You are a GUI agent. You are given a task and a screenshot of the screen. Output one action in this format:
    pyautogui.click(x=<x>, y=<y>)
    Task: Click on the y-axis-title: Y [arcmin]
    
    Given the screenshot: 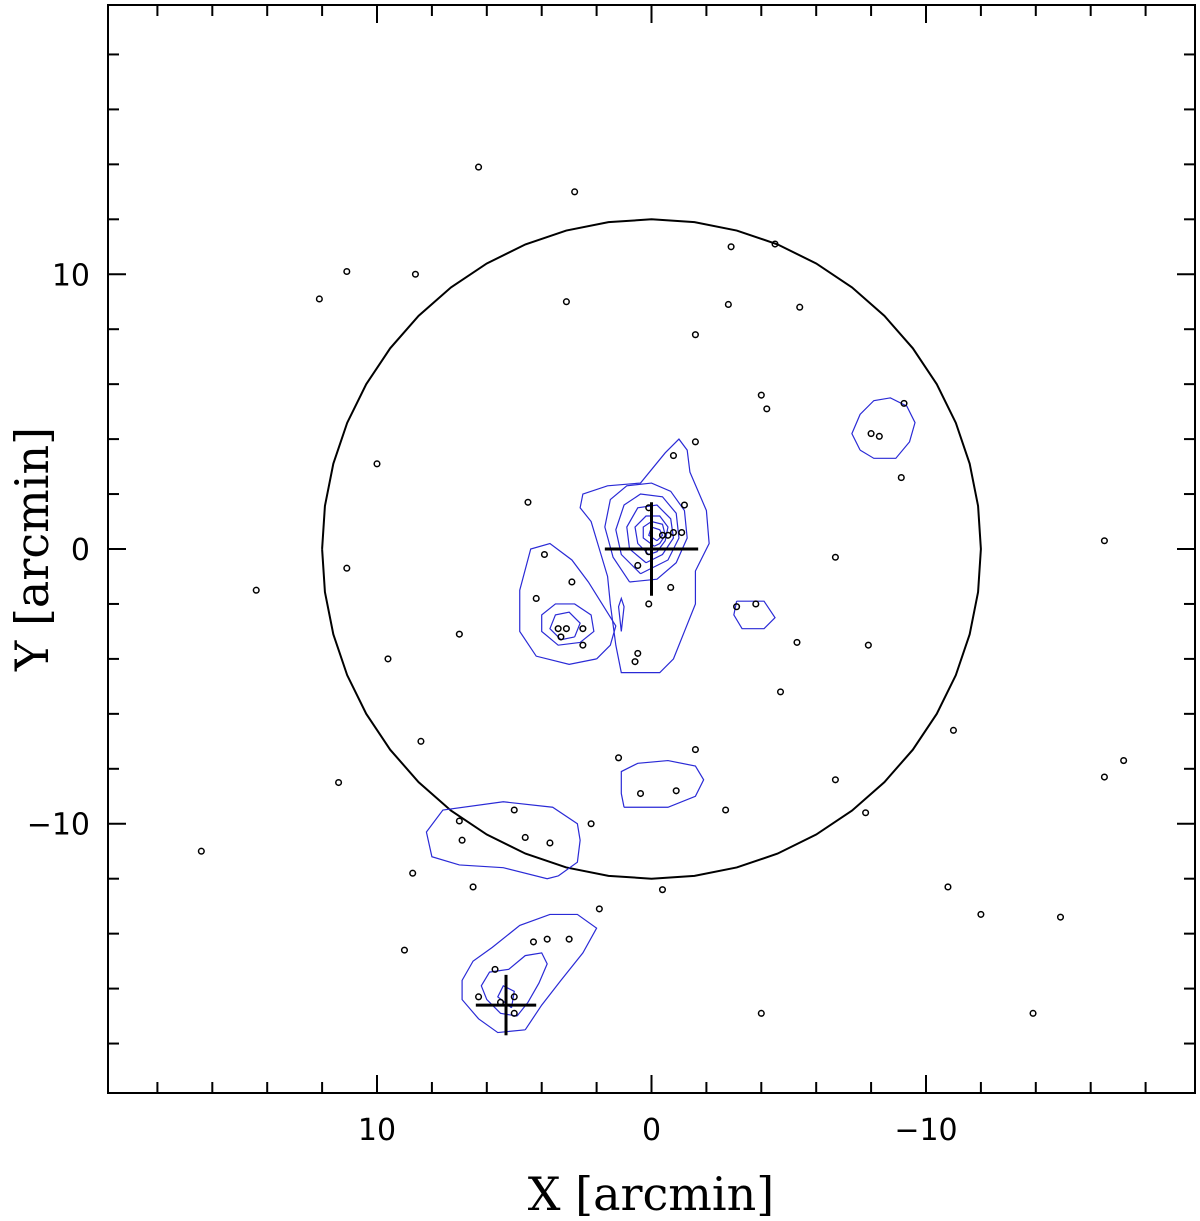 What is the action you would take?
    pyautogui.click(x=32, y=549)
    